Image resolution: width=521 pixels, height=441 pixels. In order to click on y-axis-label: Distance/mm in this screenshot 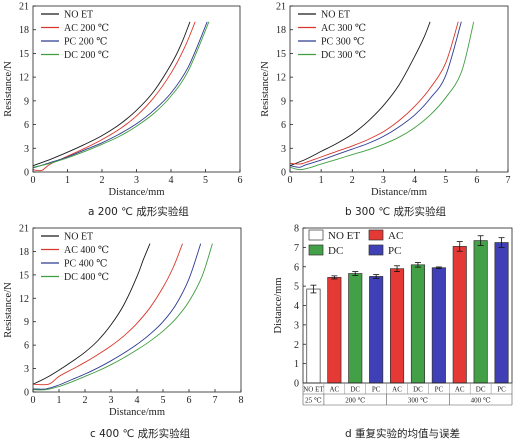, I will do `click(278, 306)`.